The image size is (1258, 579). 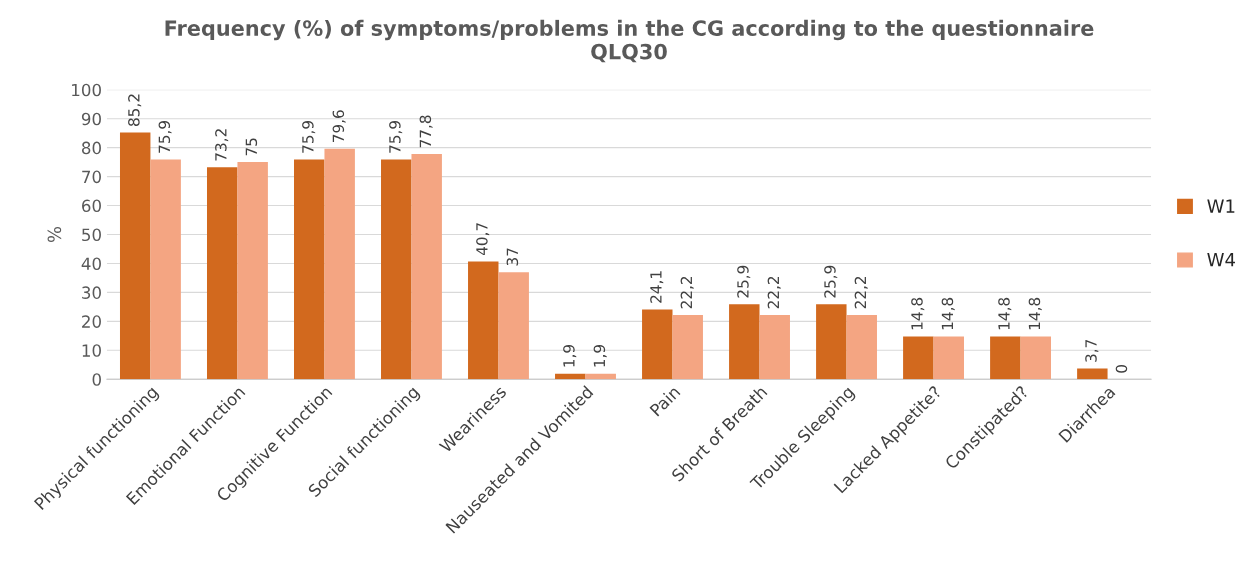 What do you see at coordinates (96, 379) in the screenshot?
I see `y-tick-label: 0` at bounding box center [96, 379].